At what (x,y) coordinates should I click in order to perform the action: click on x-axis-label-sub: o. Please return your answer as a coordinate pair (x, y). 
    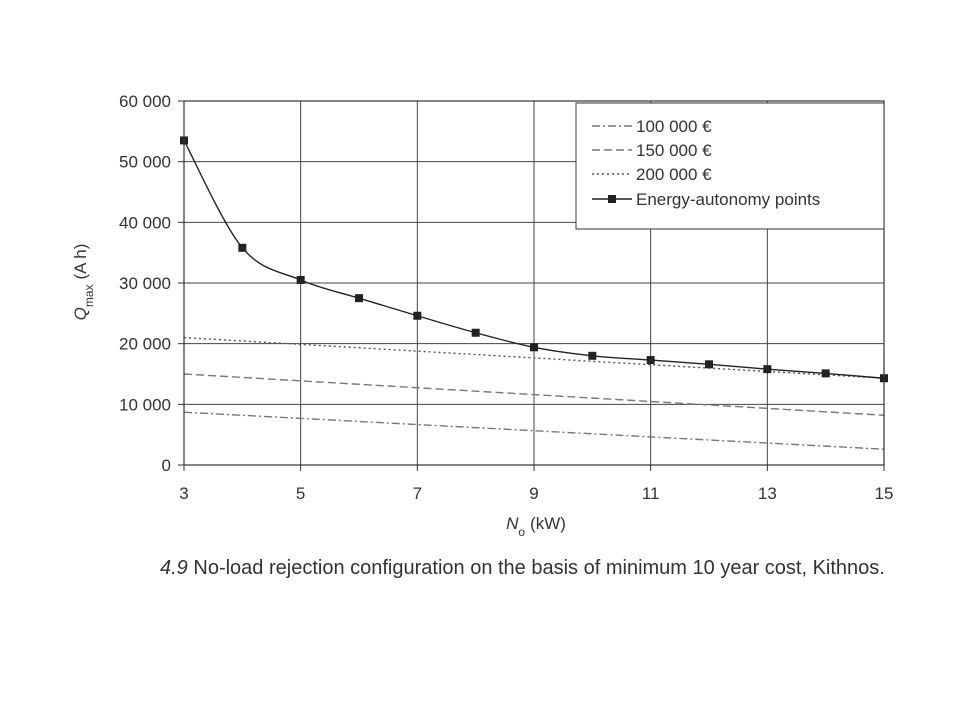
    Looking at the image, I should click on (521, 532).